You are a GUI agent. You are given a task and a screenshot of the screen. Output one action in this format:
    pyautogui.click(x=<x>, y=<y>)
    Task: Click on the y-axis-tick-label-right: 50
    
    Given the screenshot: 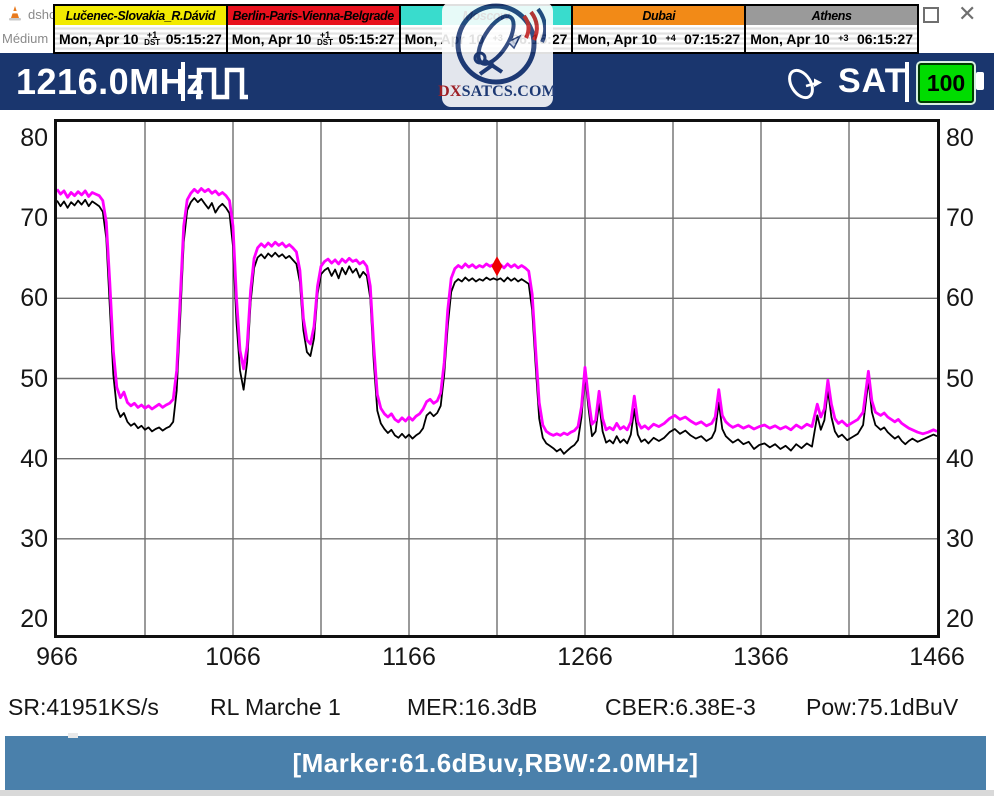 What is the action you would take?
    pyautogui.click(x=960, y=378)
    